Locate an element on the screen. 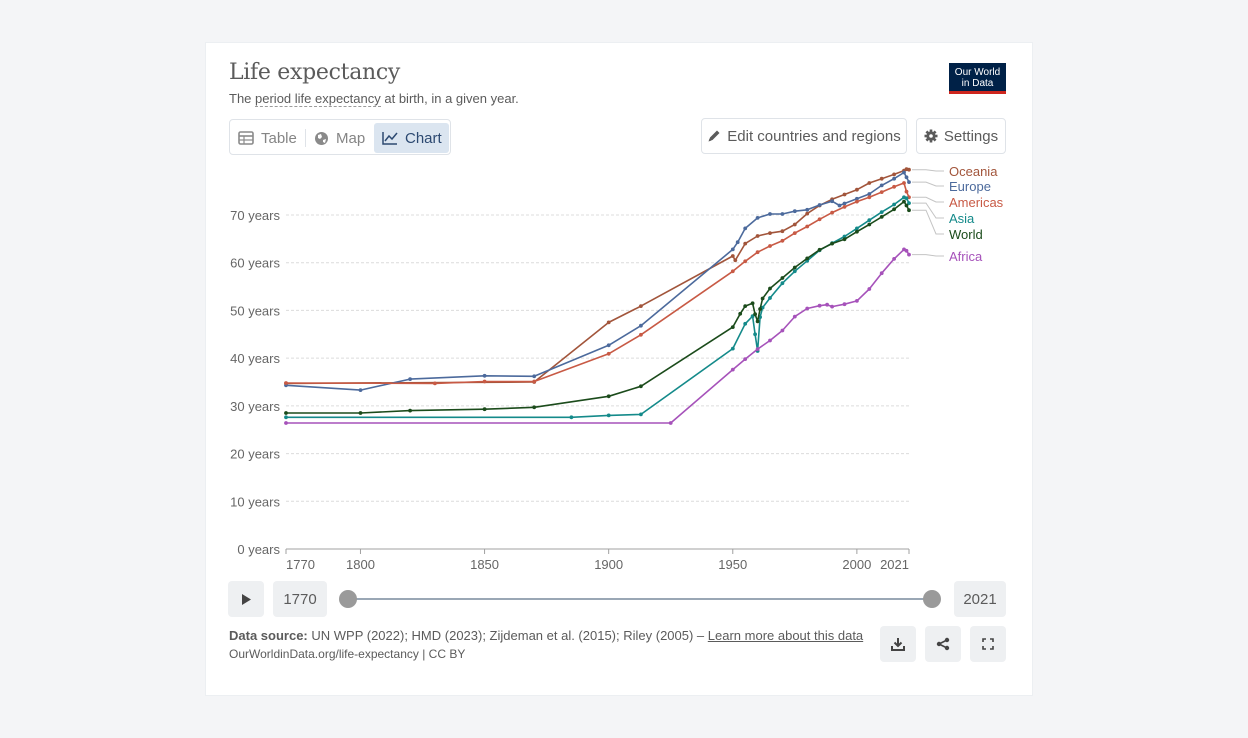 The height and width of the screenshot is (738, 1248). x-tick-label: 2000 is located at coordinates (856, 564).